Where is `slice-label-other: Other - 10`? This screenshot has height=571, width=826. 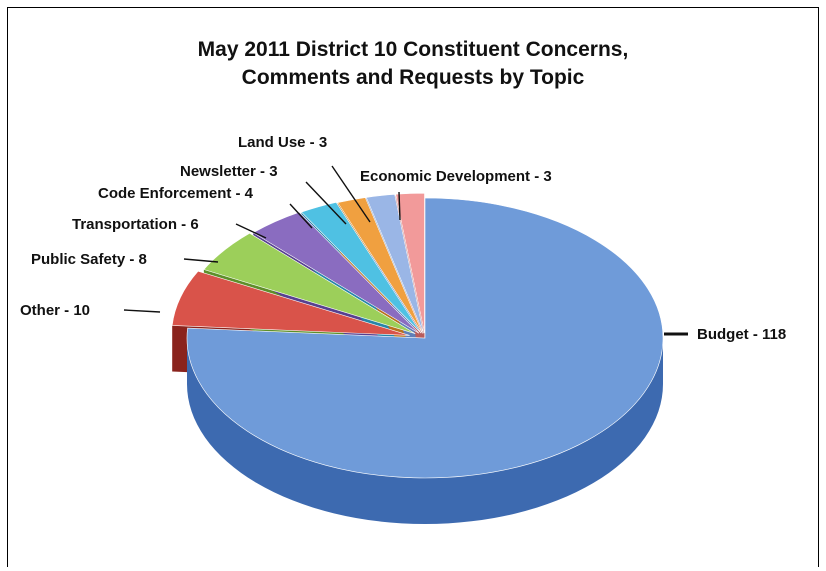
slice-label-other: Other - 10 is located at coordinates (55, 310).